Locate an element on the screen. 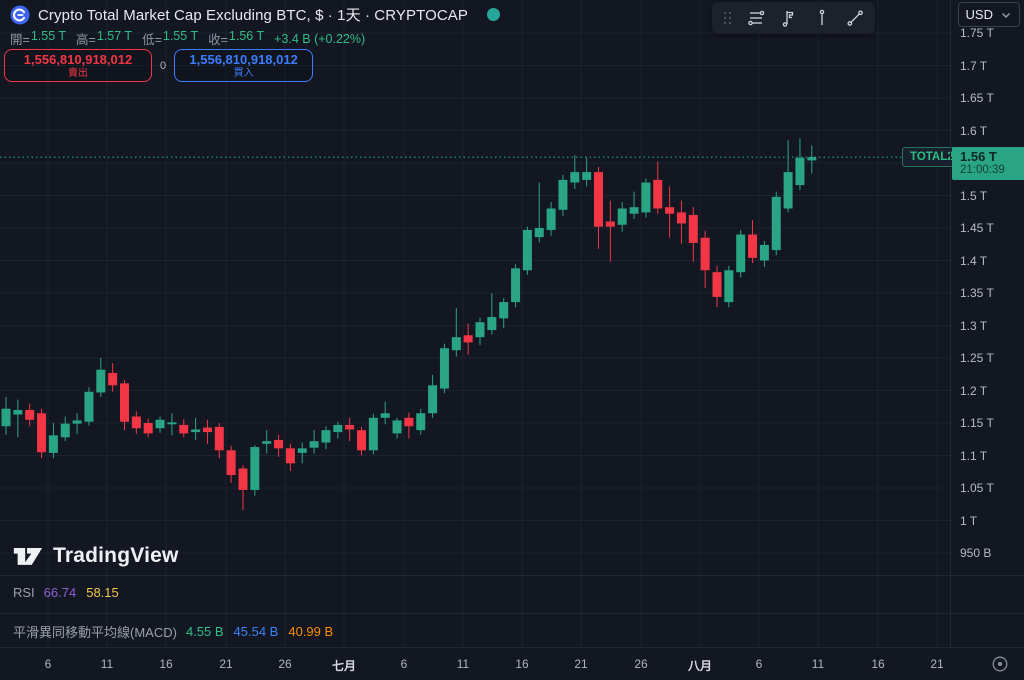 This screenshot has height=680, width=1024. macd-values: 4.55 B 45.54 B 40.99 B is located at coordinates (264, 631).